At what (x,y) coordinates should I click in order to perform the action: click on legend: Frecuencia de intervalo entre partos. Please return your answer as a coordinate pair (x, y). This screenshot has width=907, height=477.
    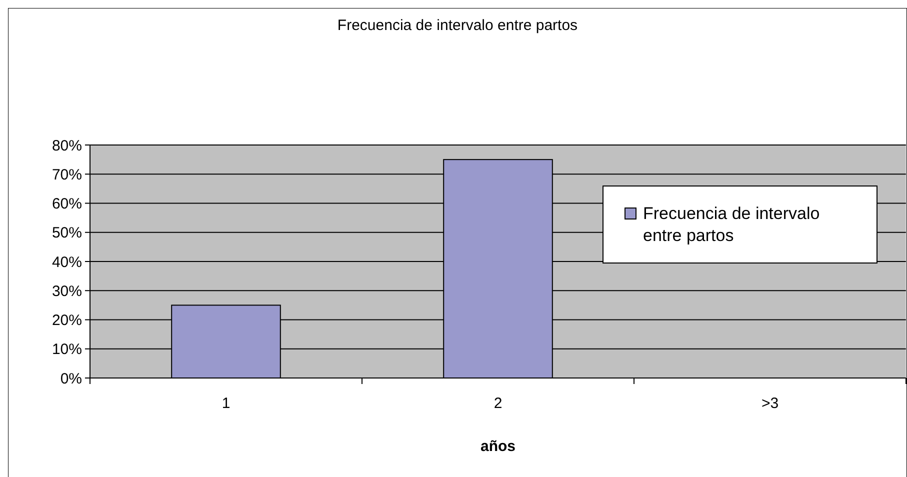
    Looking at the image, I should click on (740, 225).